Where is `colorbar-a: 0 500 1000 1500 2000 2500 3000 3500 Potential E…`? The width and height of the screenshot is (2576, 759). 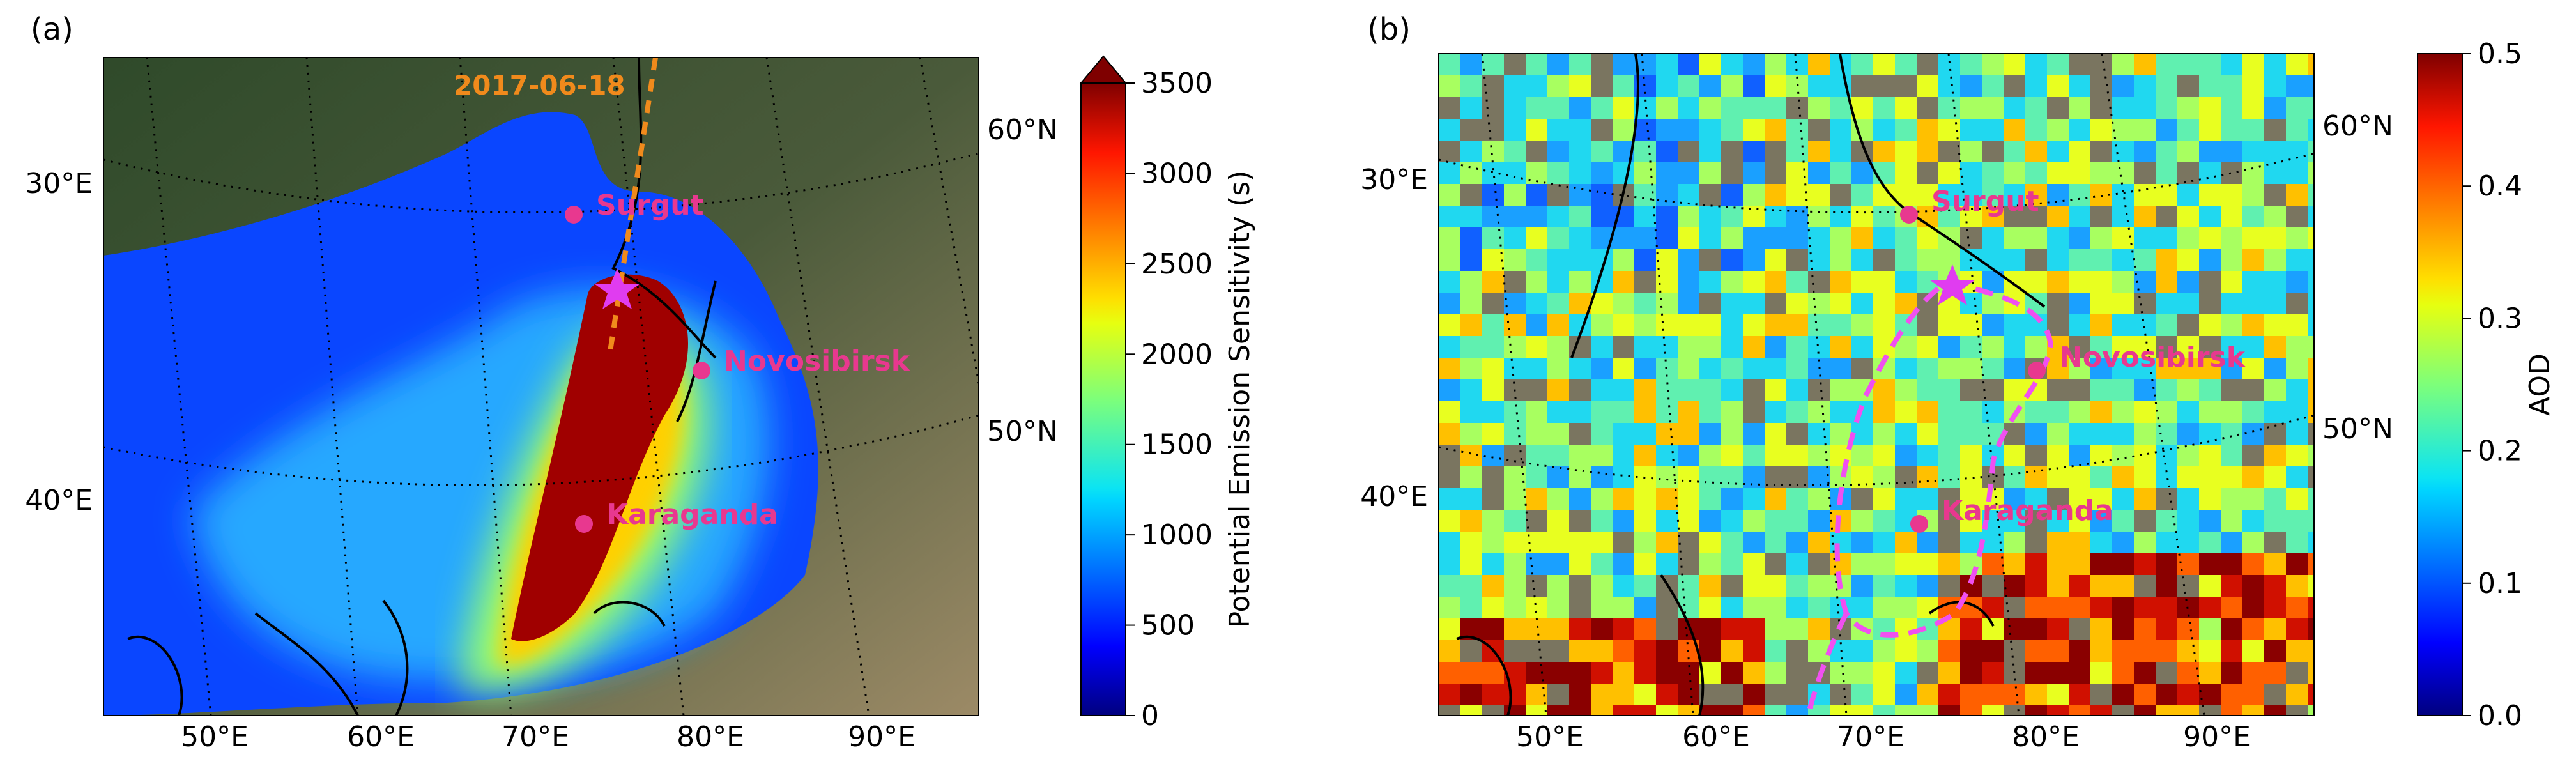
colorbar-a: 0 500 1000 1500 2000 2500 3000 3500 Potential E… is located at coordinates (1167, 393).